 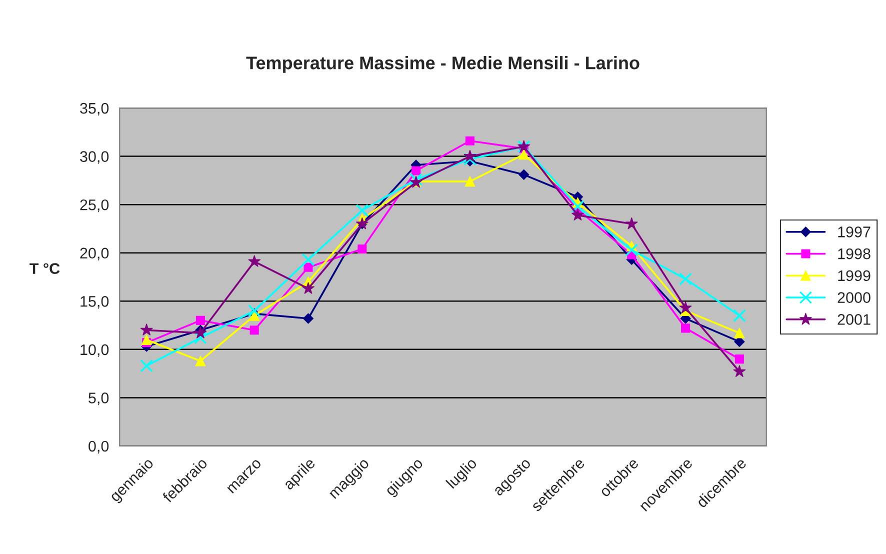 What do you see at coordinates (94, 157) in the screenshot?
I see `y-tick-label: 30,0` at bounding box center [94, 157].